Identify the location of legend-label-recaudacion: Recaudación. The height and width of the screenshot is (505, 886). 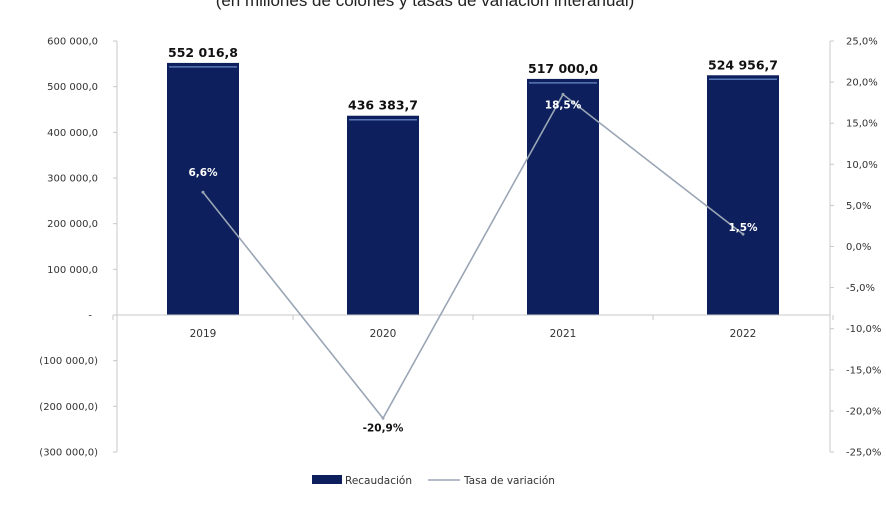
(378, 481).